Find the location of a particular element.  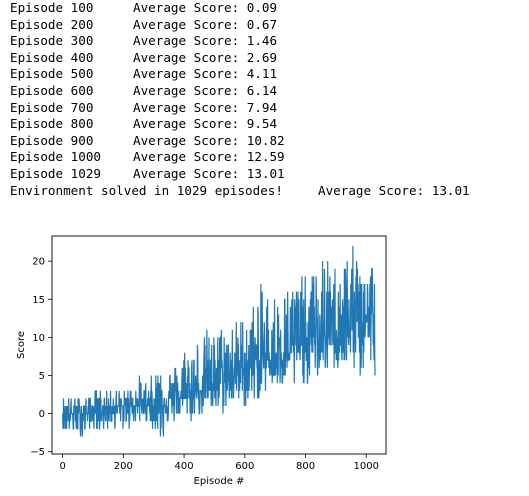

log-line: Episode 900 Average Score: 10.82 is located at coordinates (240, 141).